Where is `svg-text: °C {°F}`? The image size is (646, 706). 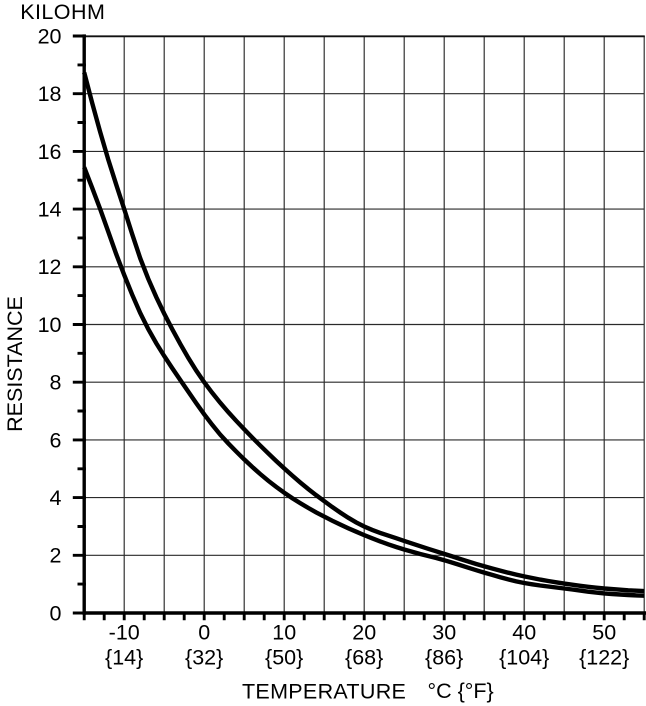
svg-text: °C {°F} is located at coordinates (461, 691).